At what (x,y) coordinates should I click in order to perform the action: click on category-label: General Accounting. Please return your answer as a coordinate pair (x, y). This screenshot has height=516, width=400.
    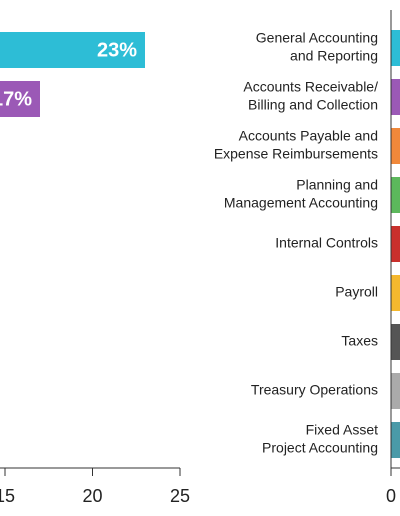
    Looking at the image, I should click on (317, 38).